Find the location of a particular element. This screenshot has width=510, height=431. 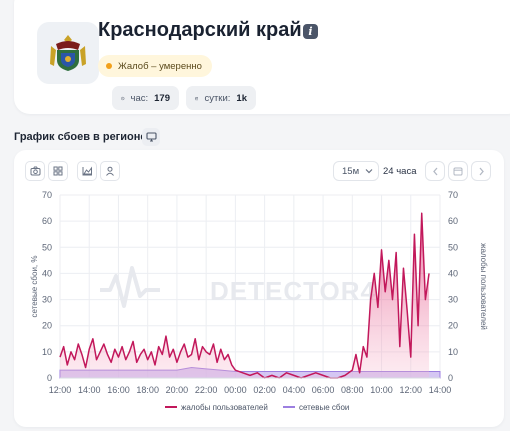

stat-day: сутки: 1k is located at coordinates (221, 98).